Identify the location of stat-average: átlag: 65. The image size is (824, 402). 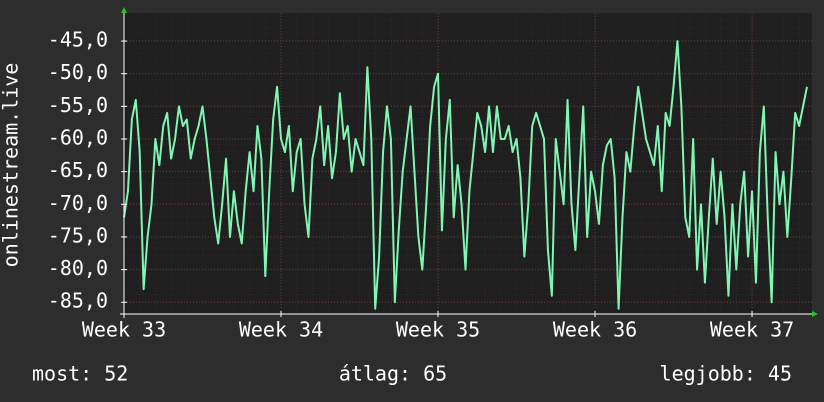
(393, 374).